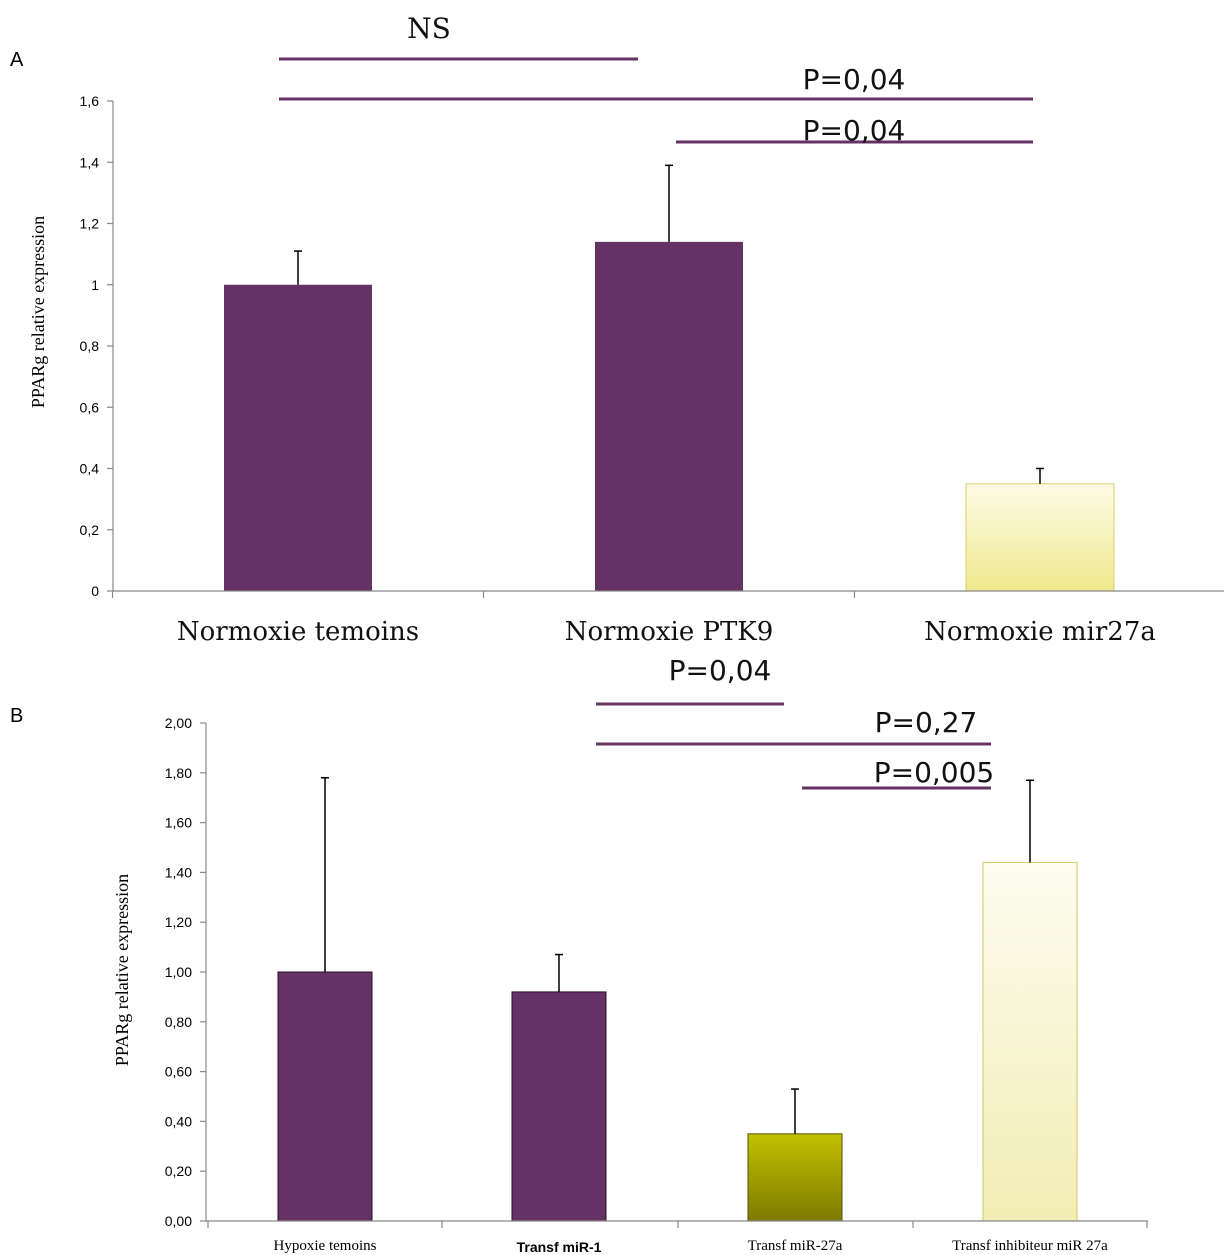 This screenshot has height=1255, width=1224. Describe the element at coordinates (926, 722) in the screenshot. I see `significance-label: P=0,27` at that location.